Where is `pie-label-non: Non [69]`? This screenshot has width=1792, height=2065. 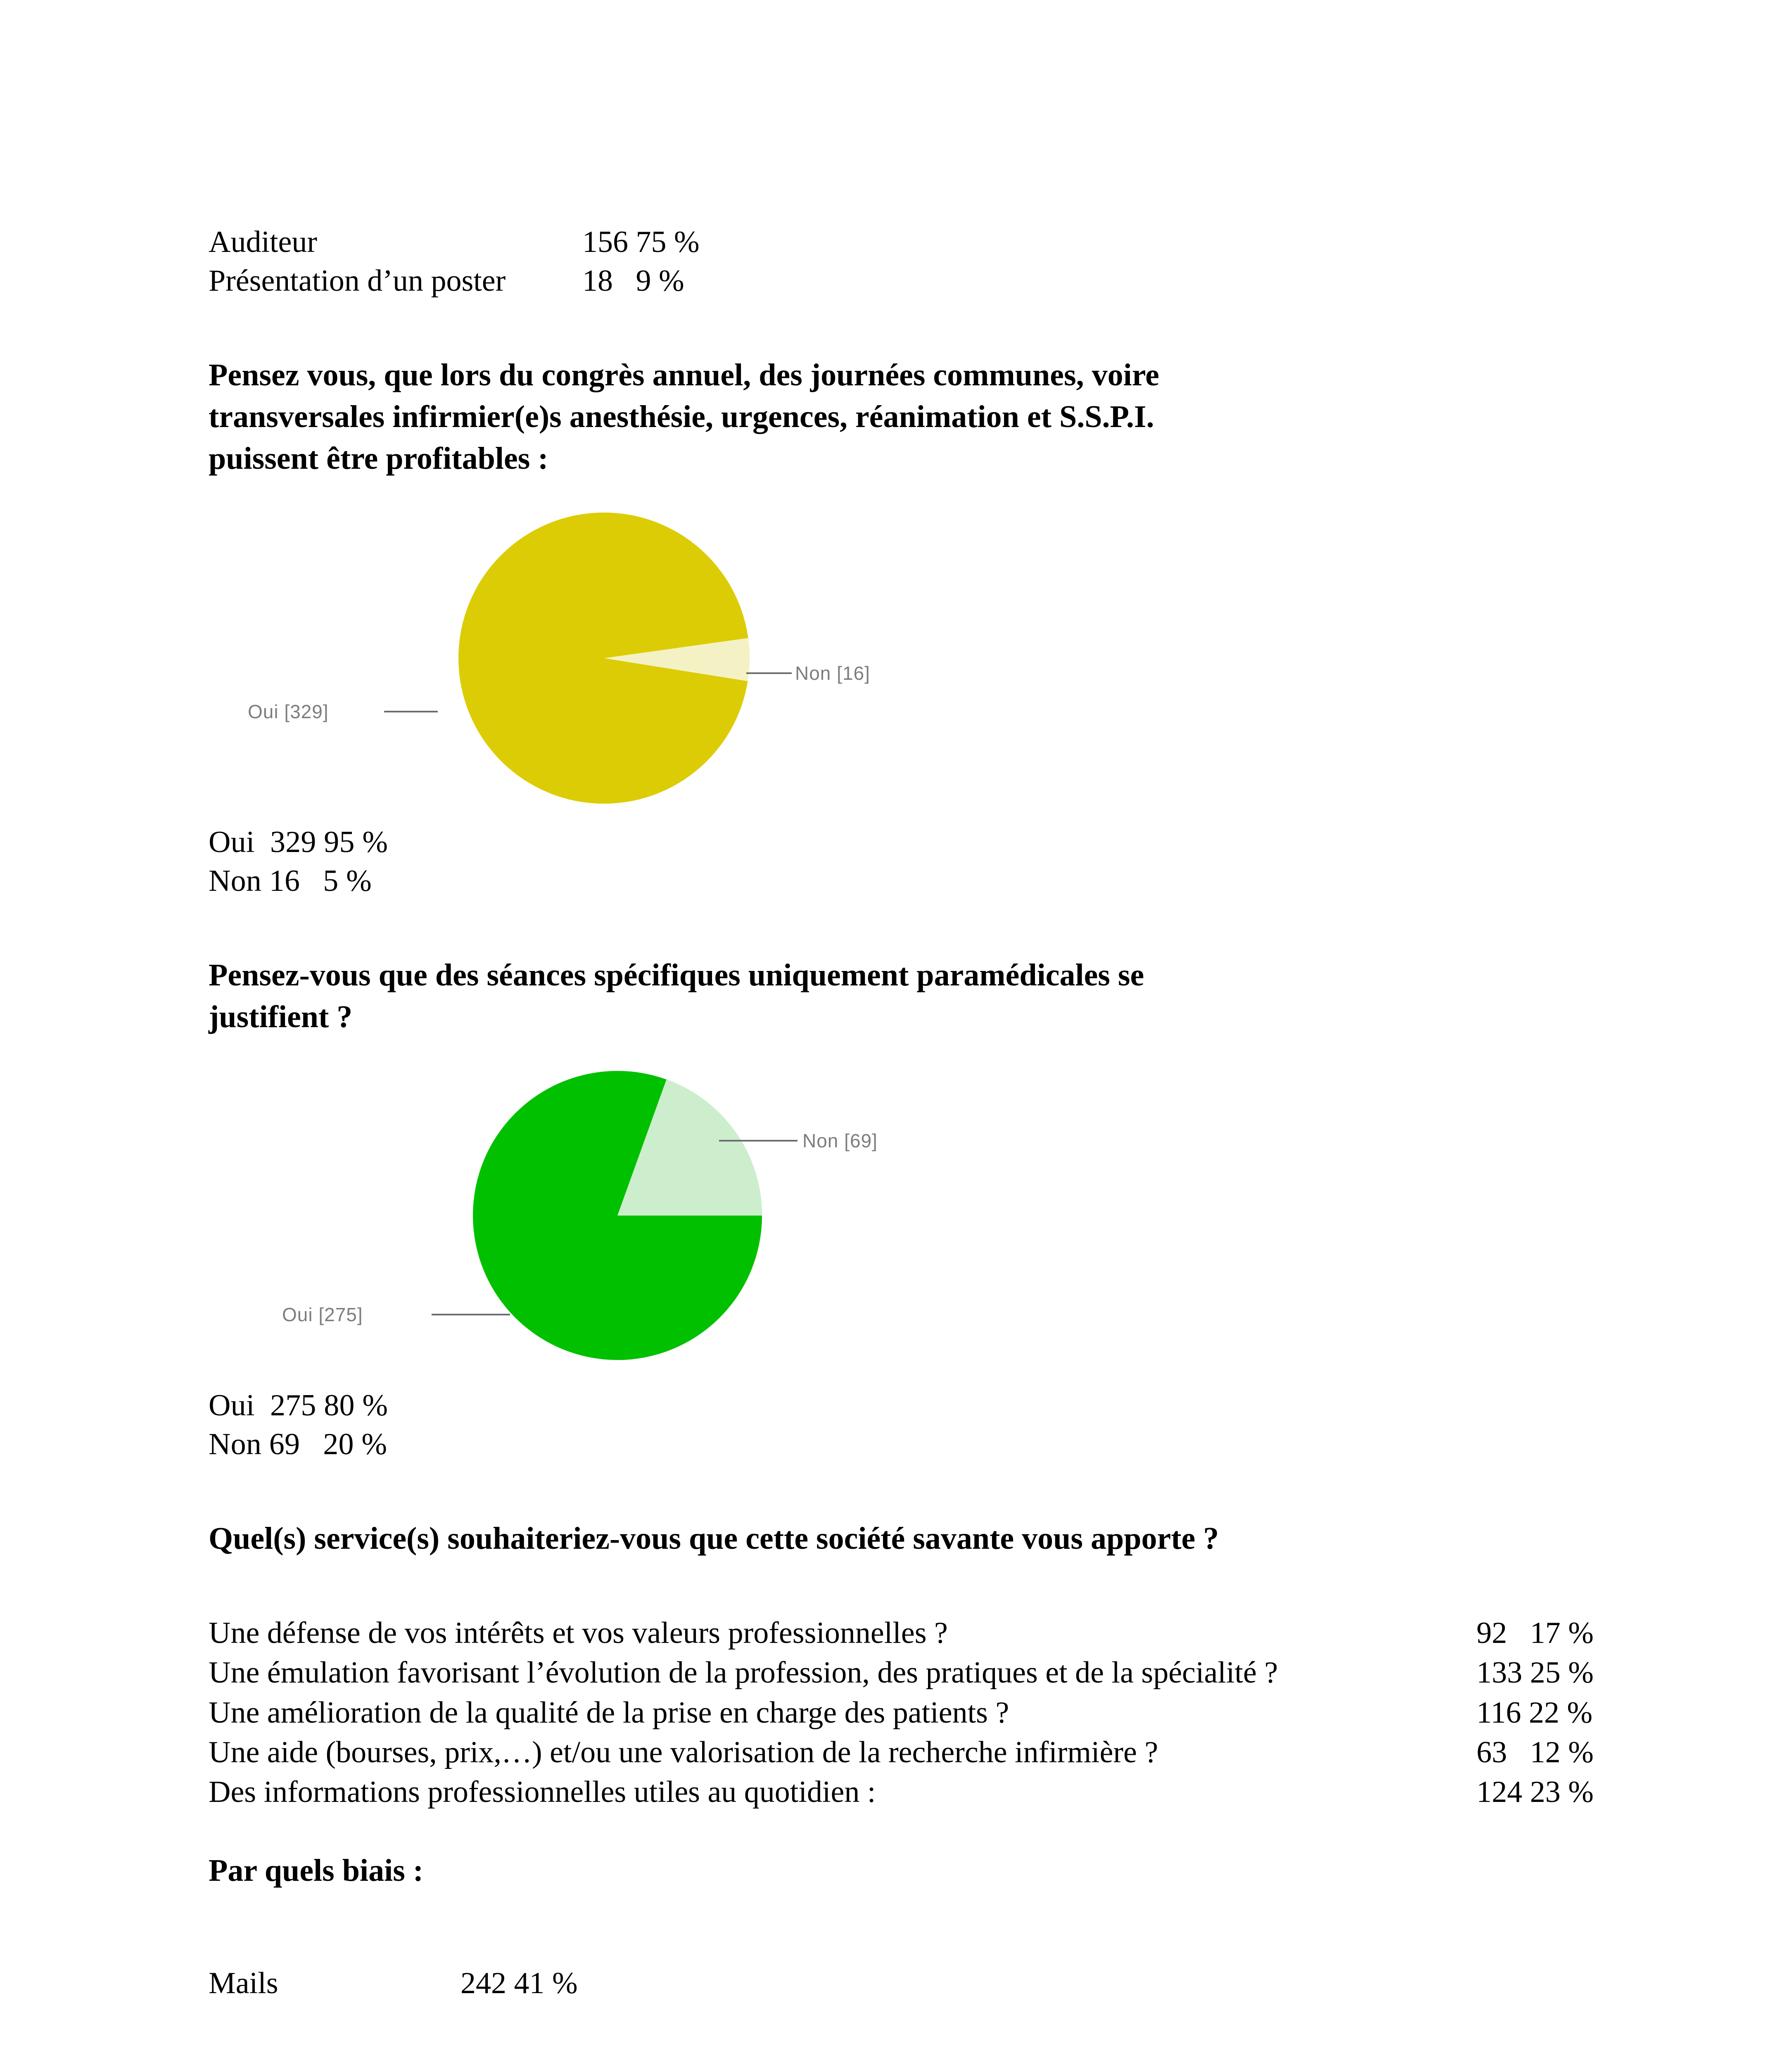
pie-label-non: Non [69] is located at coordinates (840, 1141).